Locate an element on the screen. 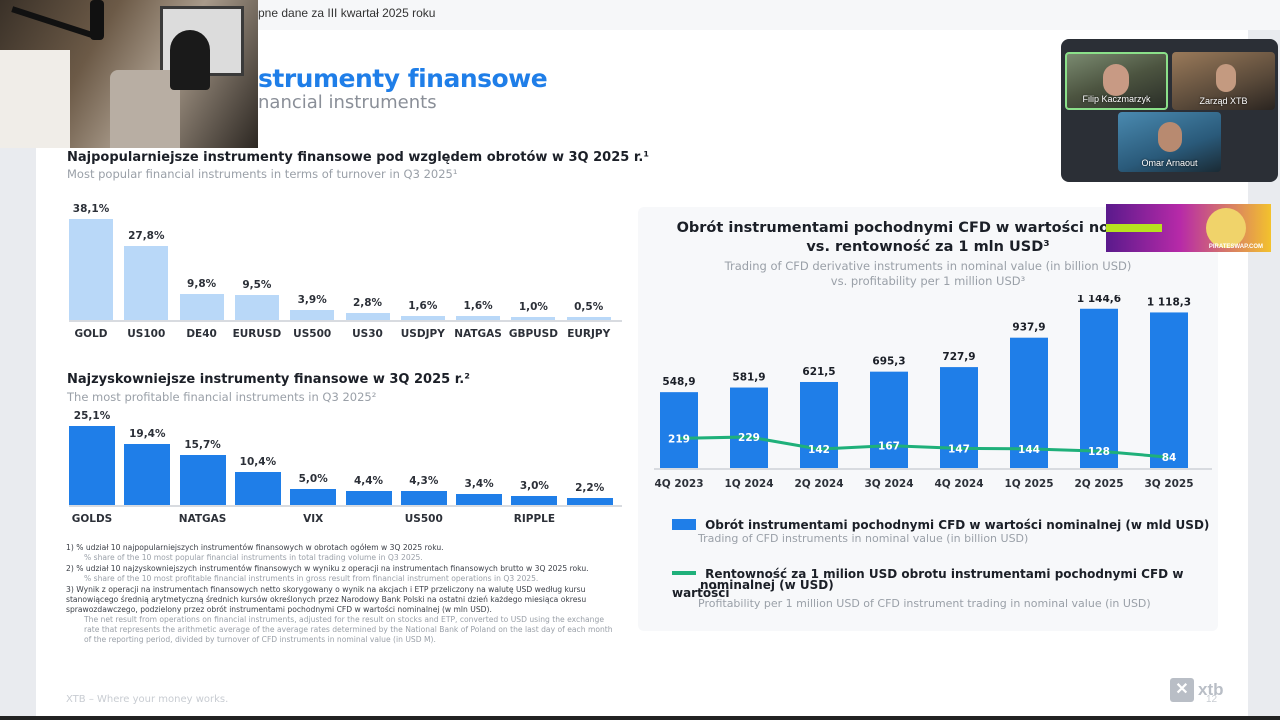 This screenshot has width=1280, height=720. cfd-quarter-label: 3Q 2024 is located at coordinates (888, 484).